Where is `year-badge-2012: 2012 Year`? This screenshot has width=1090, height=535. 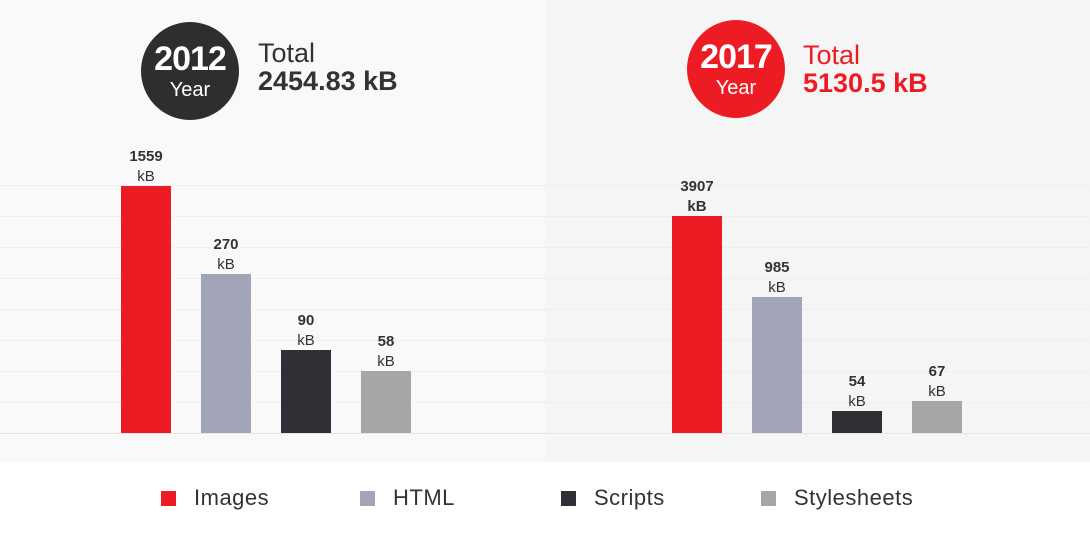 year-badge-2012: 2012 Year is located at coordinates (190, 71).